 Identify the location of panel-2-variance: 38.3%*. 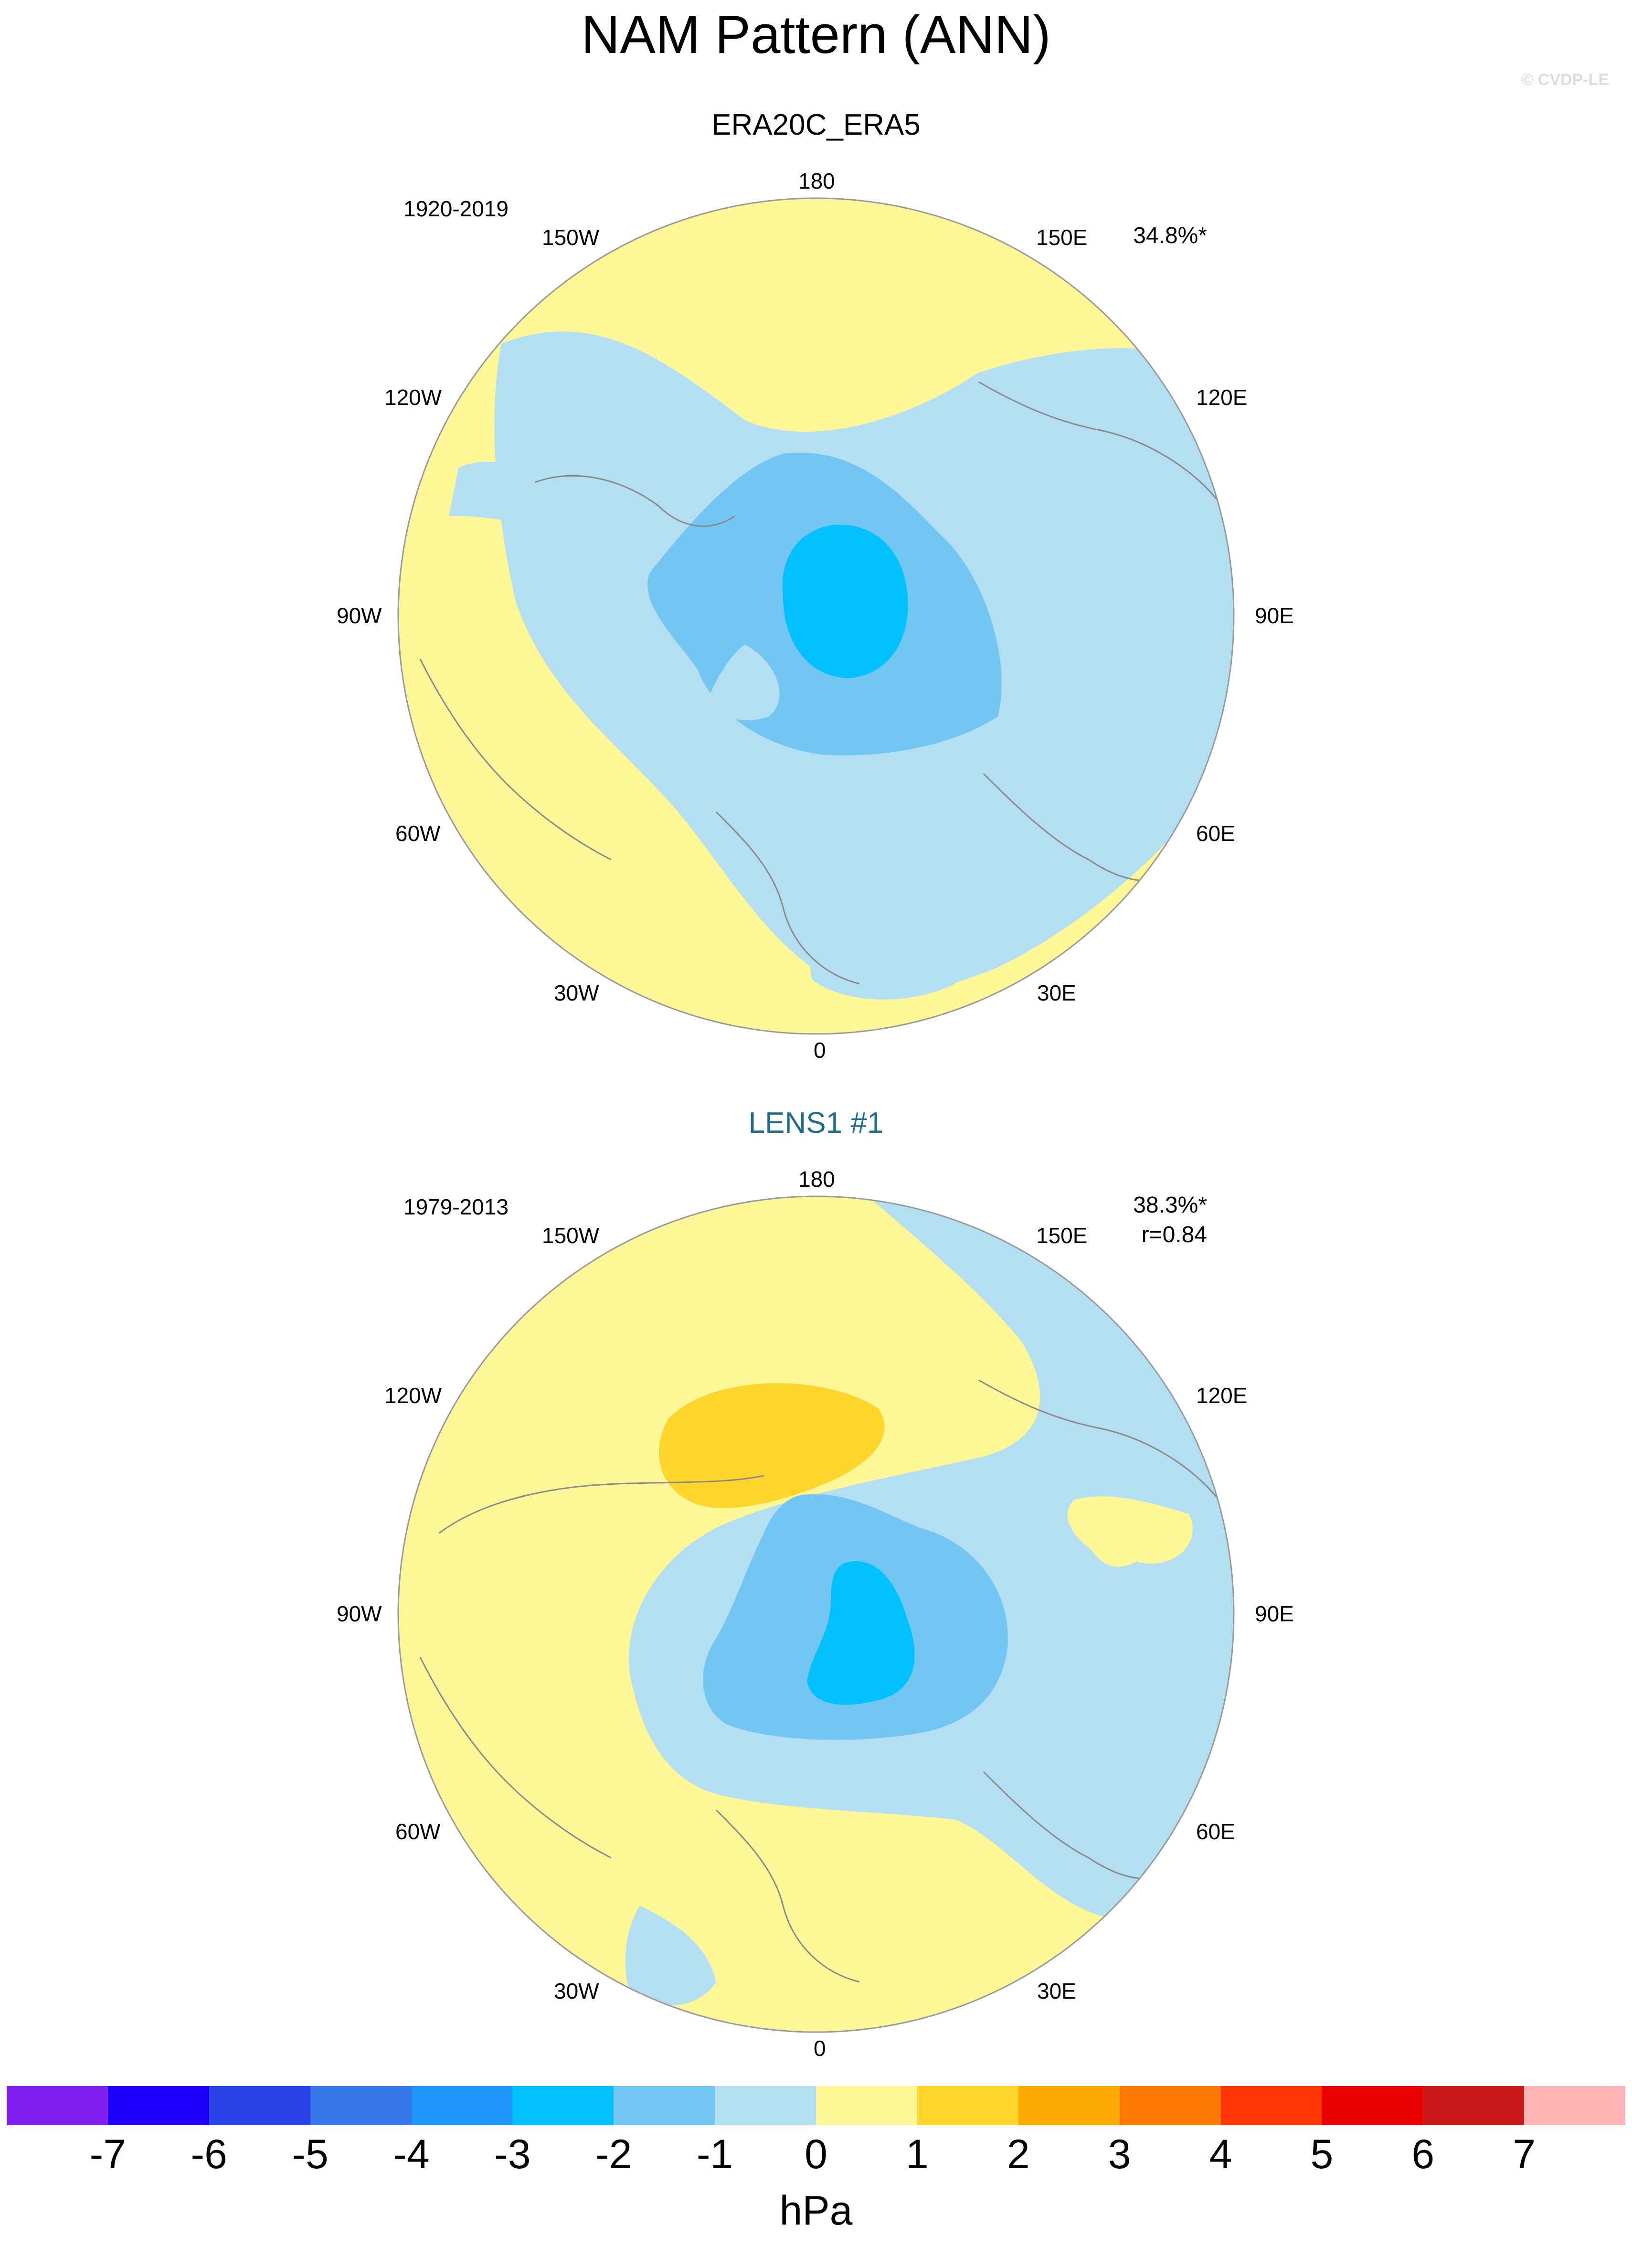
(1170, 1205).